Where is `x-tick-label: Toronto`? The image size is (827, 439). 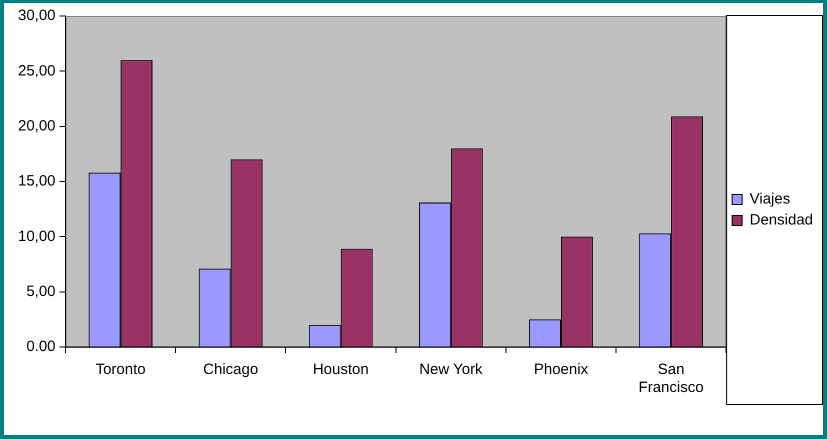
x-tick-label: Toronto is located at coordinates (121, 369).